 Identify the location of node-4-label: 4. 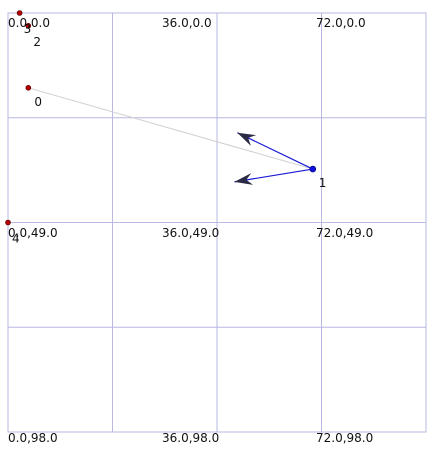
(16, 239).